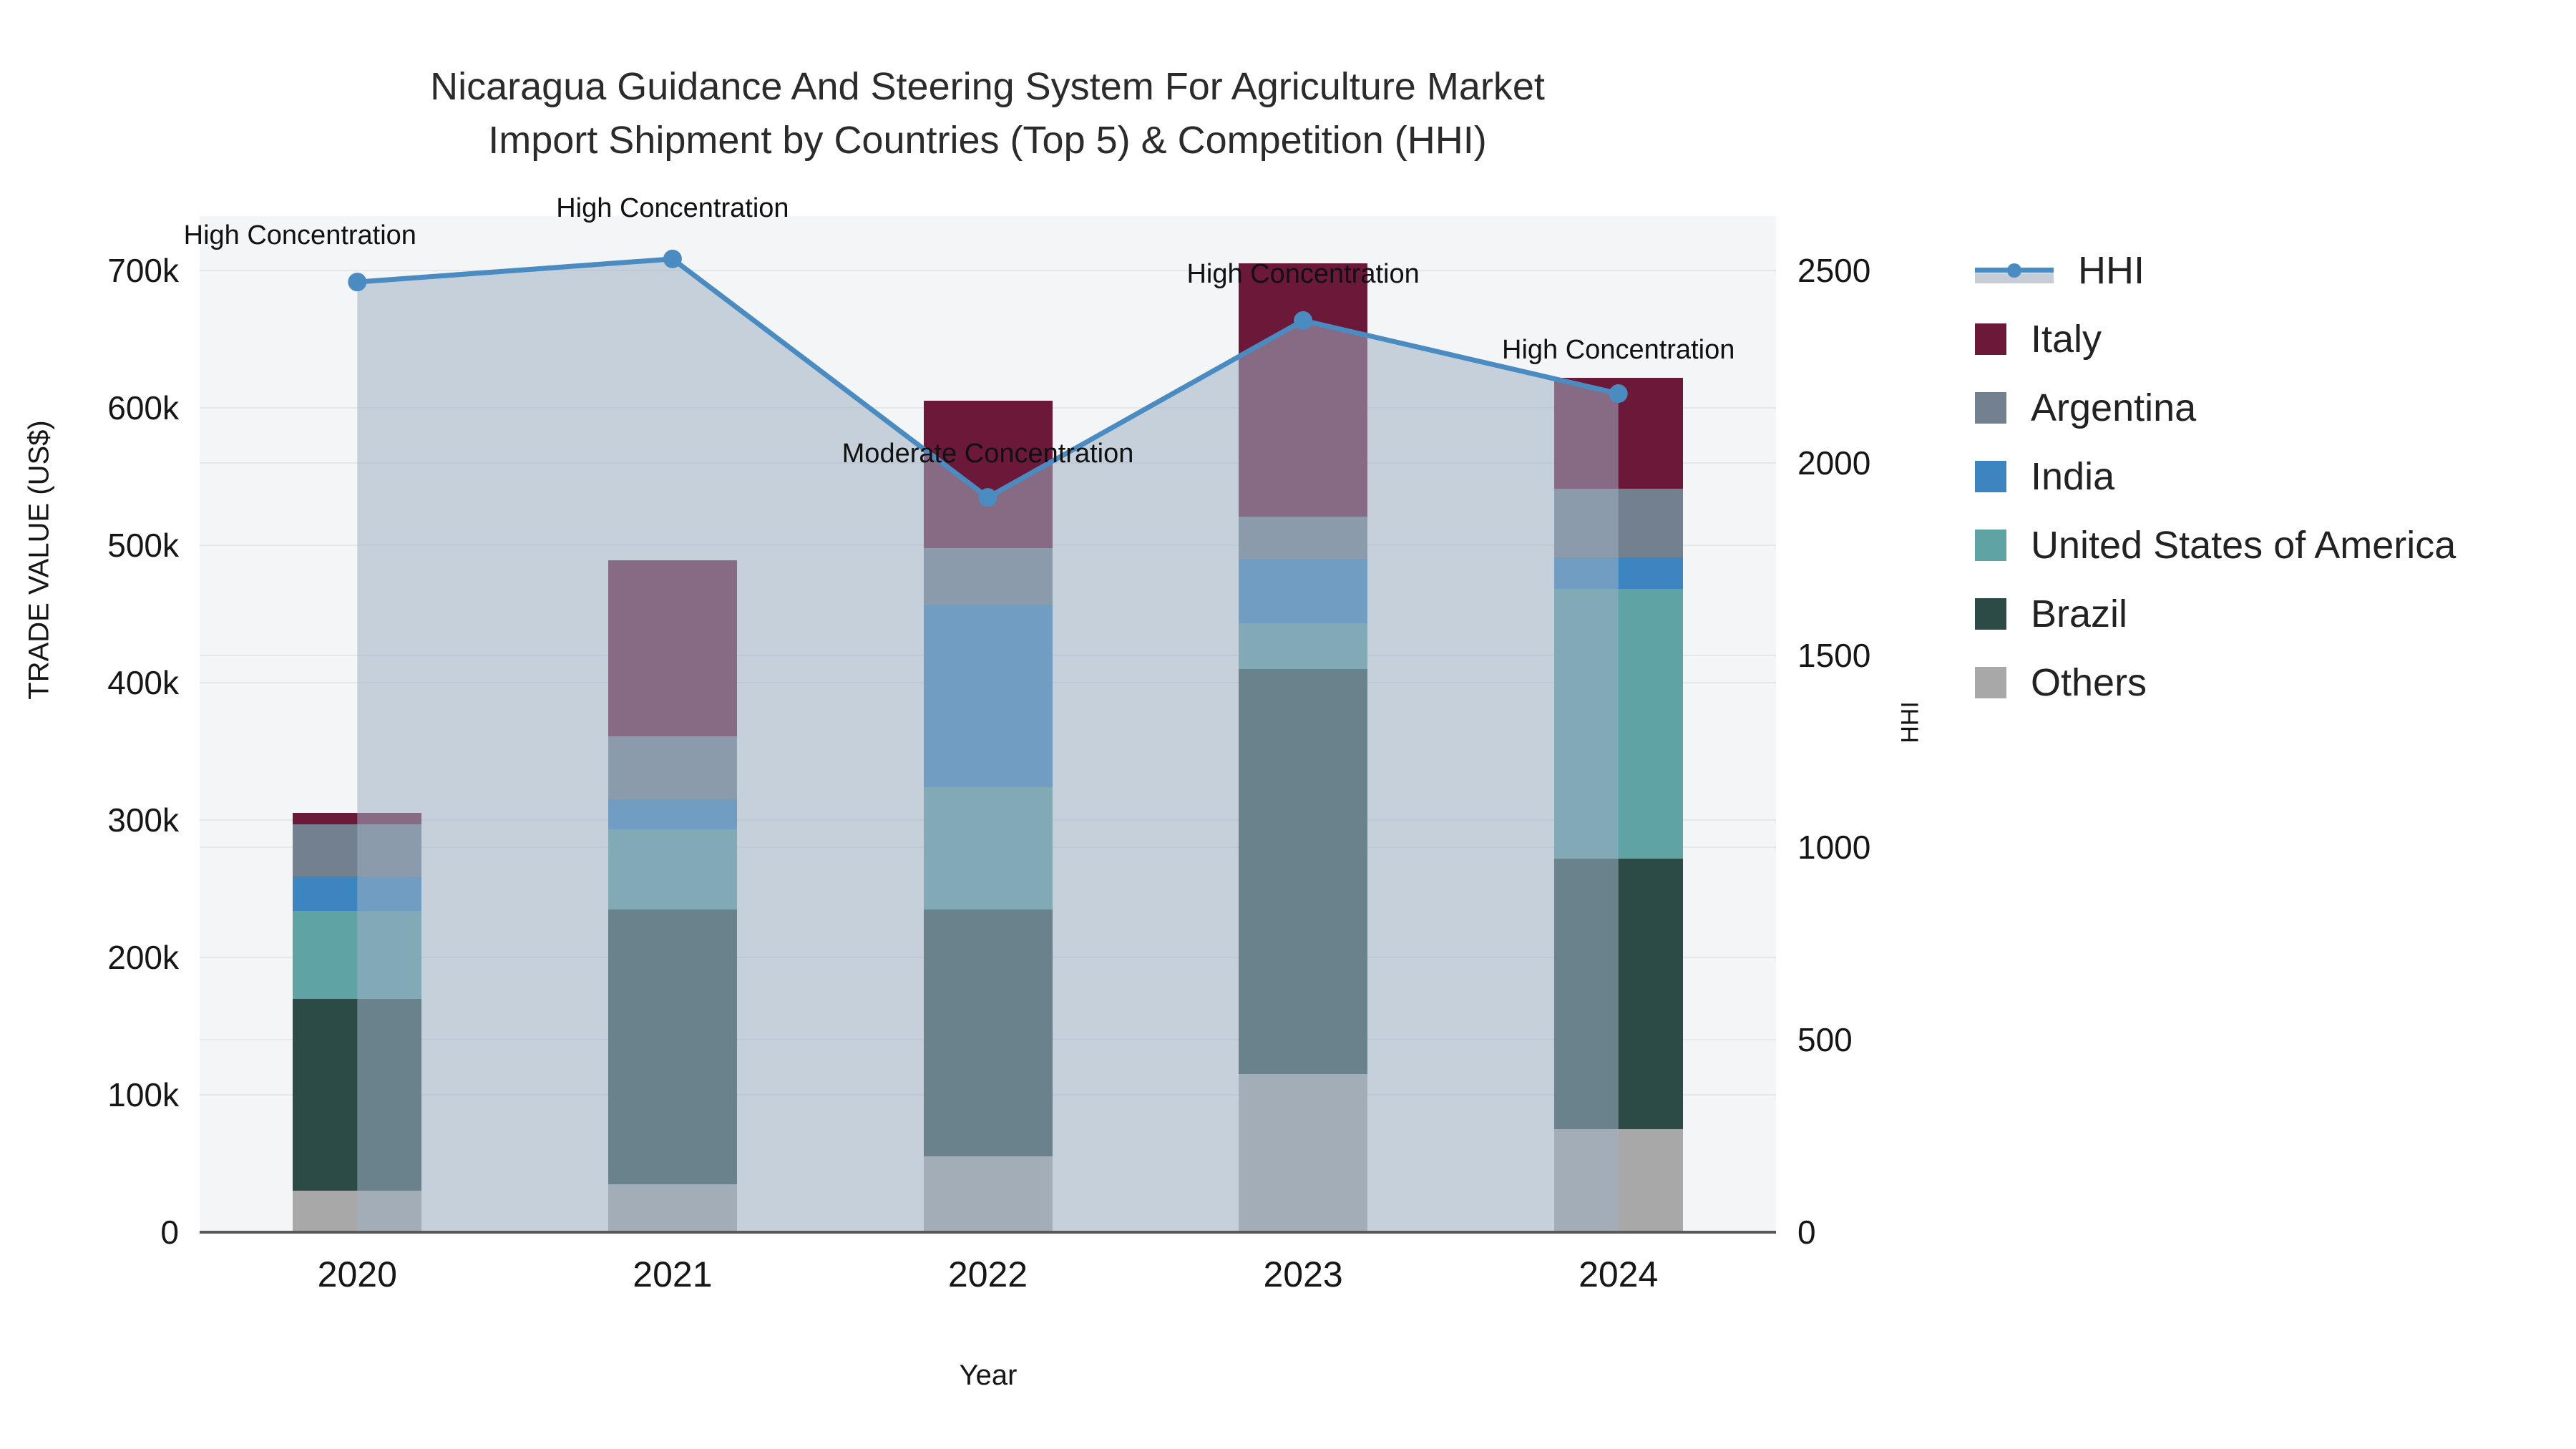 The width and height of the screenshot is (2576, 1449). Describe the element at coordinates (39, 560) in the screenshot. I see `y-axis-left-label: TRADE VALUE (US$)` at that location.